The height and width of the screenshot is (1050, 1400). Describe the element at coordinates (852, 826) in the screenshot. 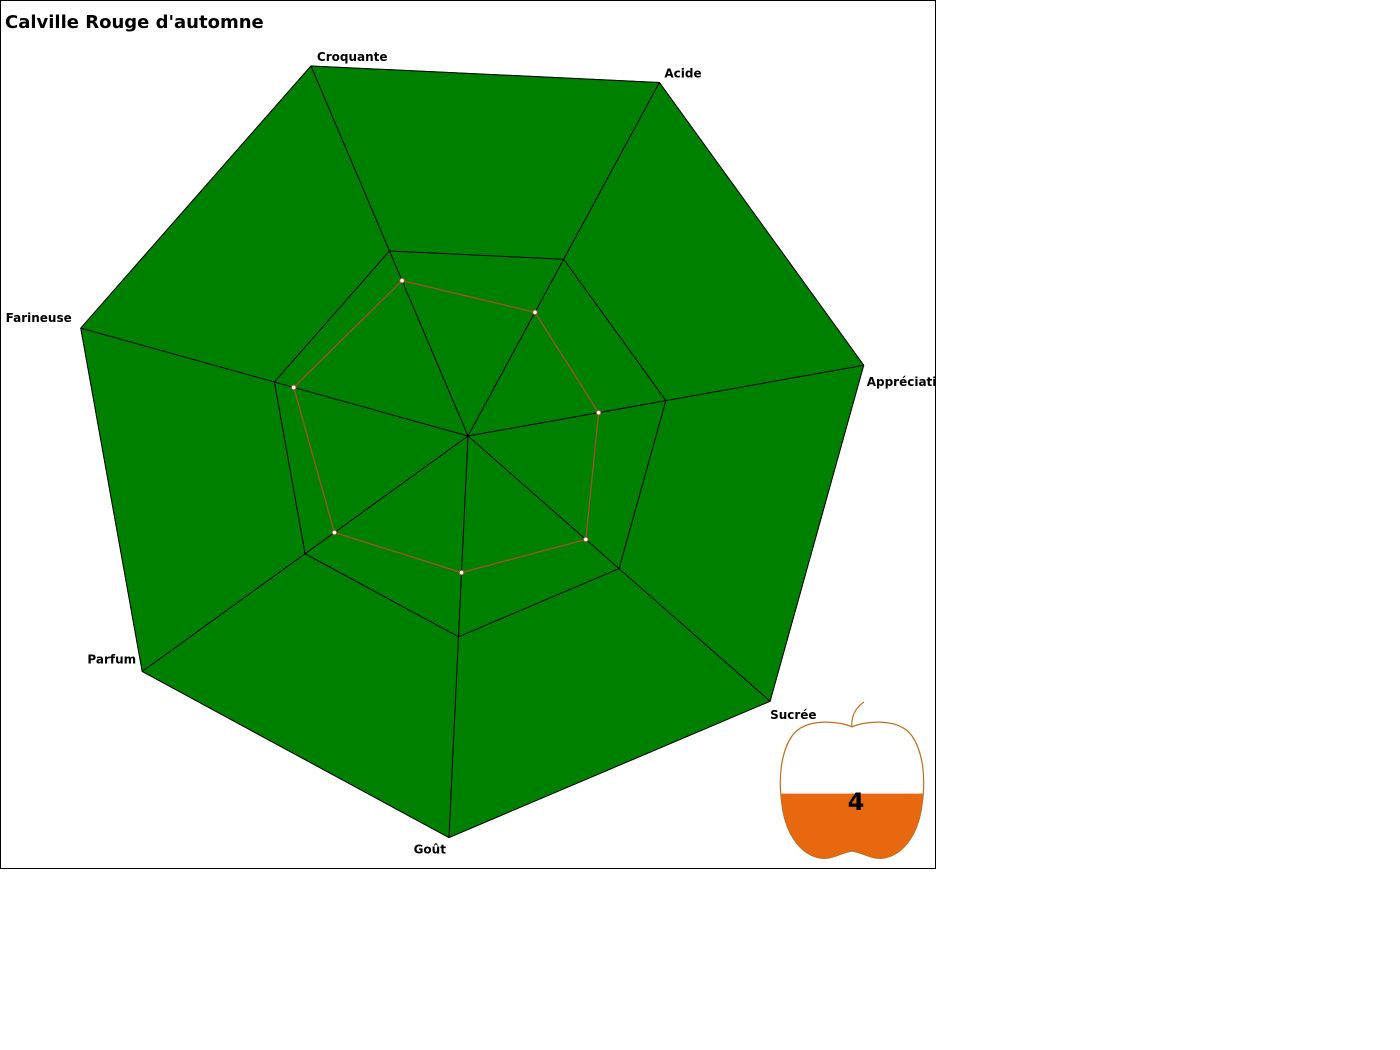

I see `apple-fill-level` at that location.